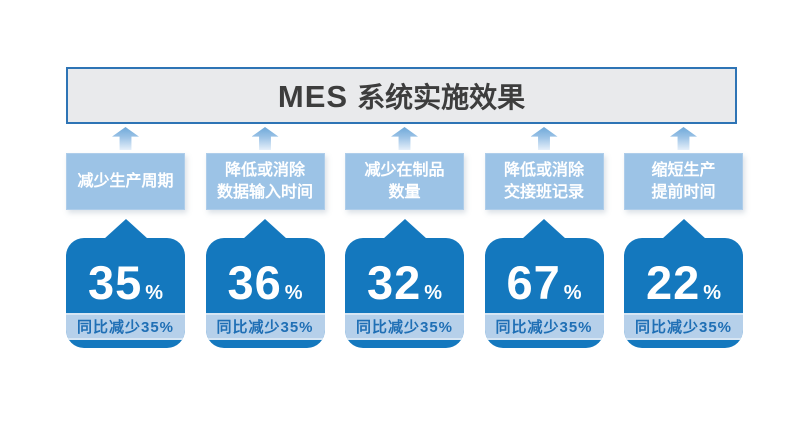  Describe the element at coordinates (683, 181) in the screenshot. I see `metric-label: 缩短生产 提前时间` at that location.